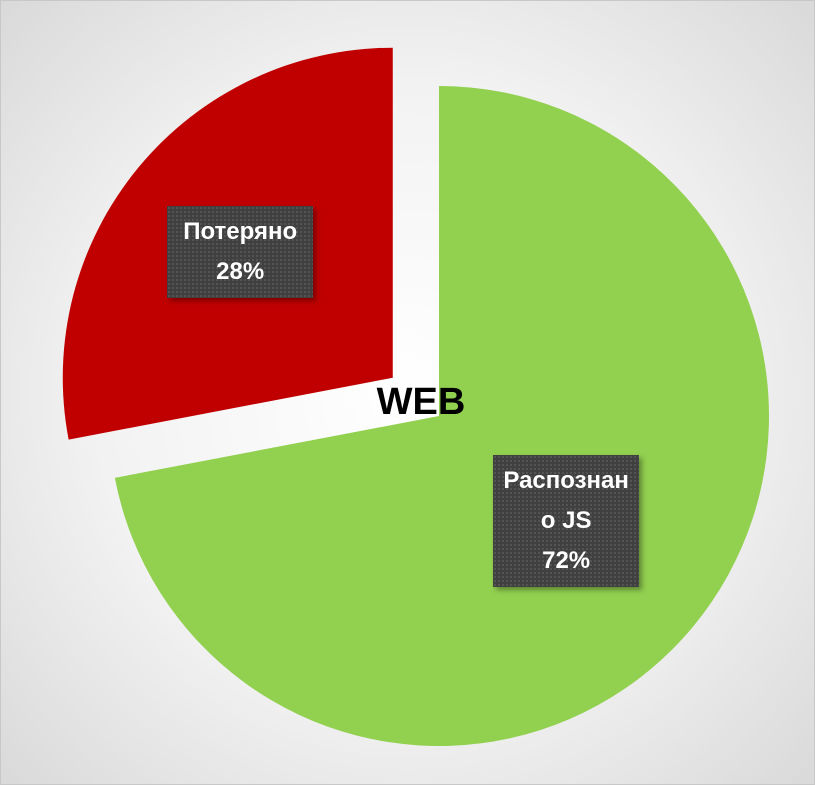 Image resolution: width=815 pixels, height=785 pixels. Describe the element at coordinates (421, 402) in the screenshot. I see `chart-title: WEB` at that location.